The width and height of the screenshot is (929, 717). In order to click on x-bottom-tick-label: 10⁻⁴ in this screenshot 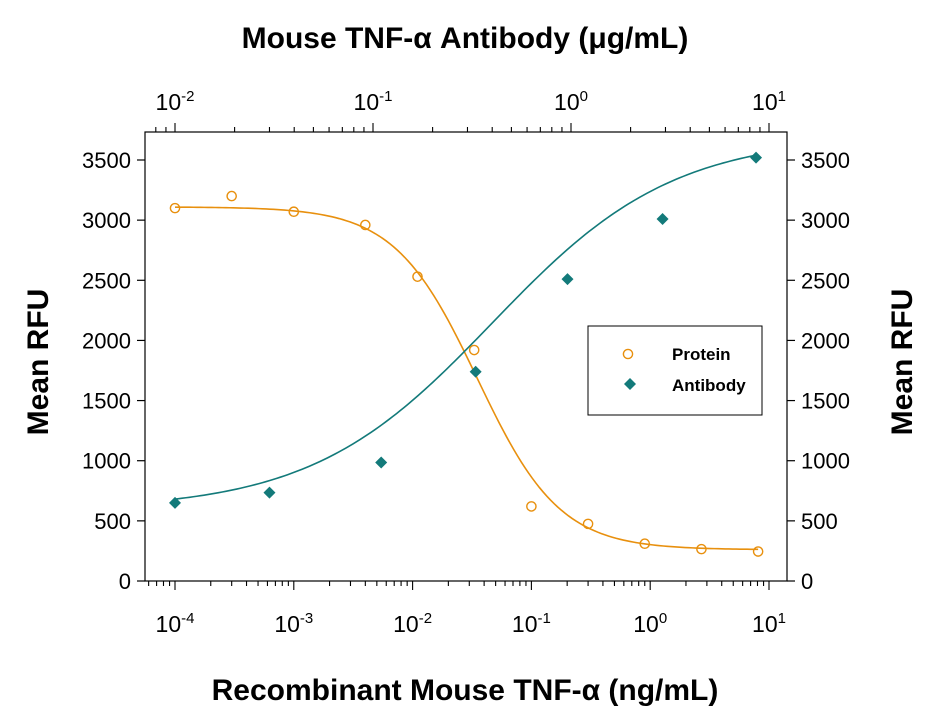, I will do `click(175, 623)`.